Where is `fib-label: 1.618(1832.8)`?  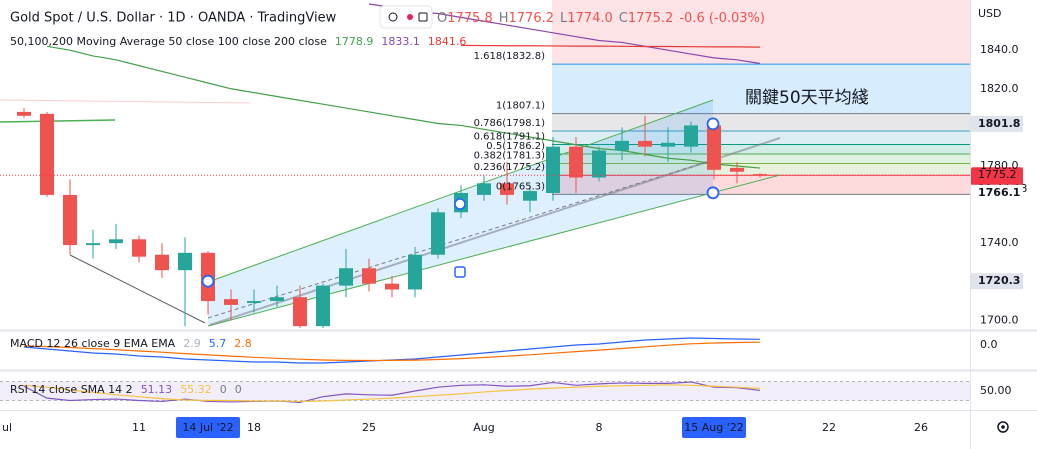 fib-label: 1.618(1832.8) is located at coordinates (510, 56).